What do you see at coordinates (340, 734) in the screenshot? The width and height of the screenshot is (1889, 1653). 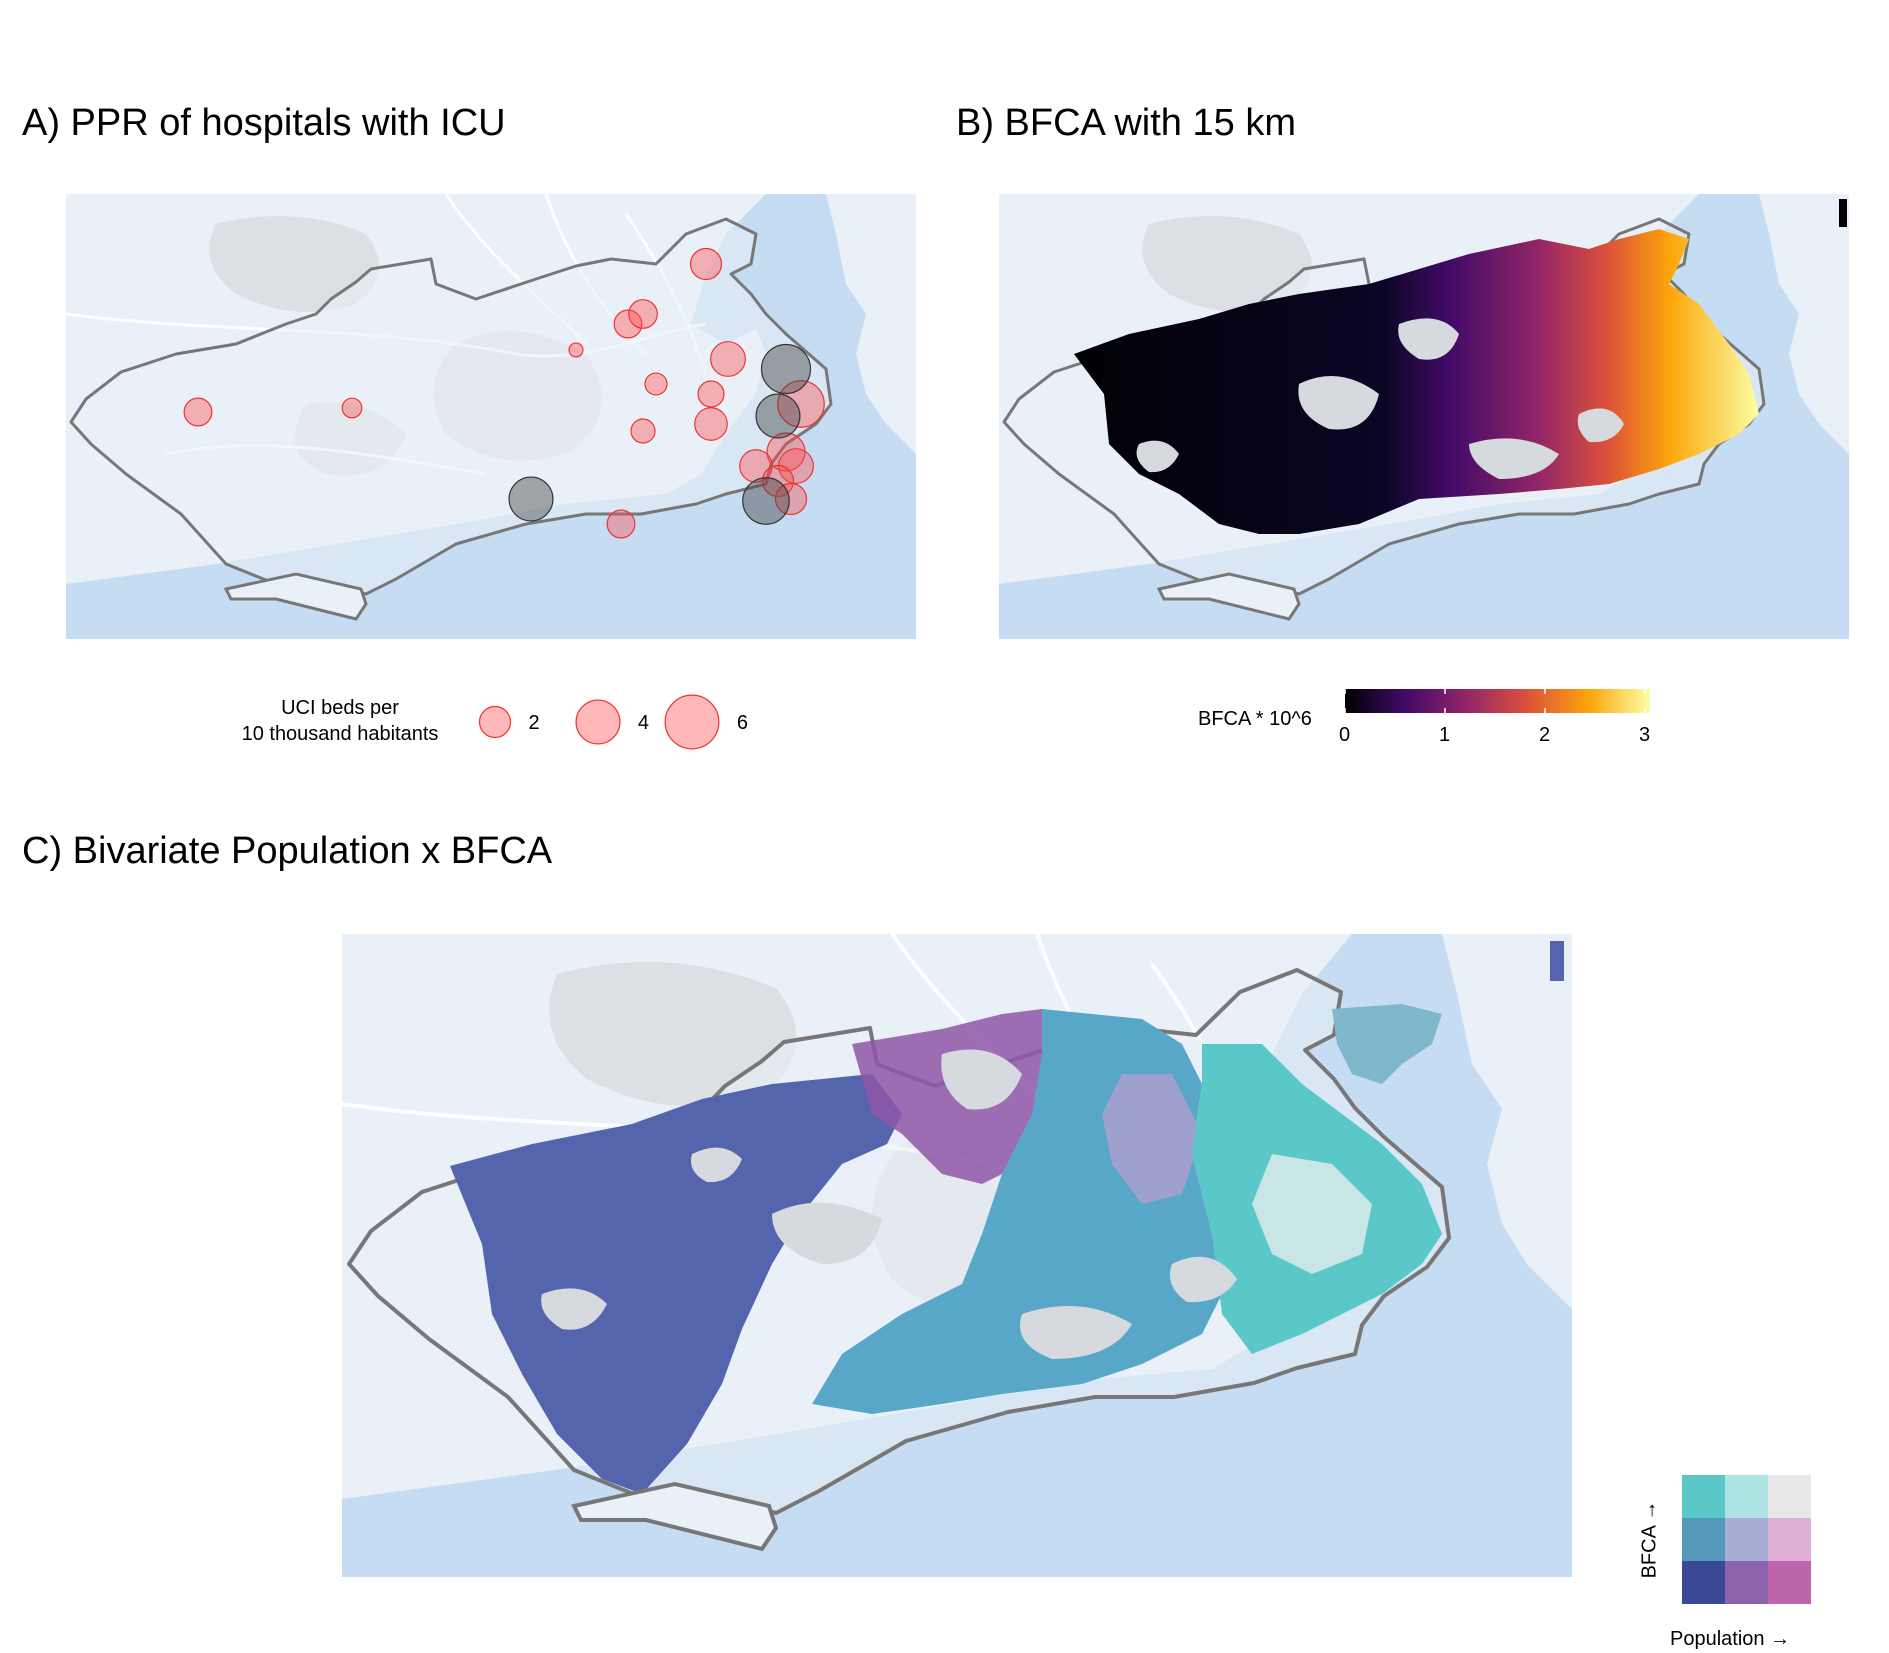 I see `legend-a-title-line2: 10 thousand habitants` at bounding box center [340, 734].